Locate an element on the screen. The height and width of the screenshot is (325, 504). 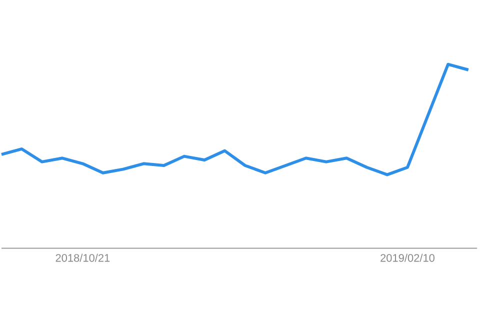
x-tick-label: 2018/10/21 is located at coordinates (83, 258).